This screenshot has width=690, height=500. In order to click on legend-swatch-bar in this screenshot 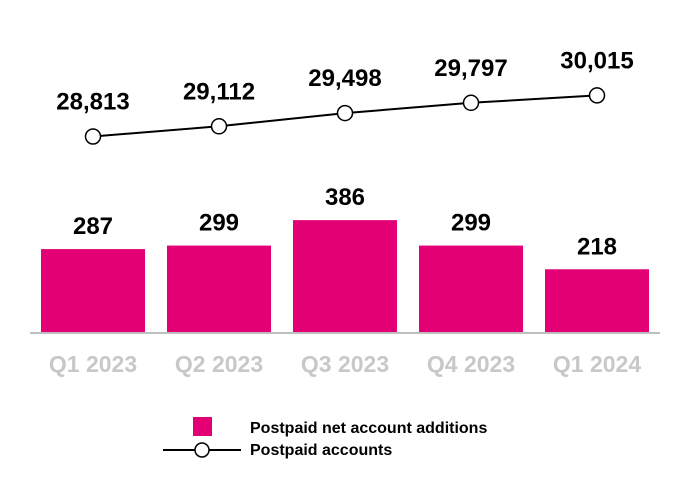, I will do `click(202, 426)`.